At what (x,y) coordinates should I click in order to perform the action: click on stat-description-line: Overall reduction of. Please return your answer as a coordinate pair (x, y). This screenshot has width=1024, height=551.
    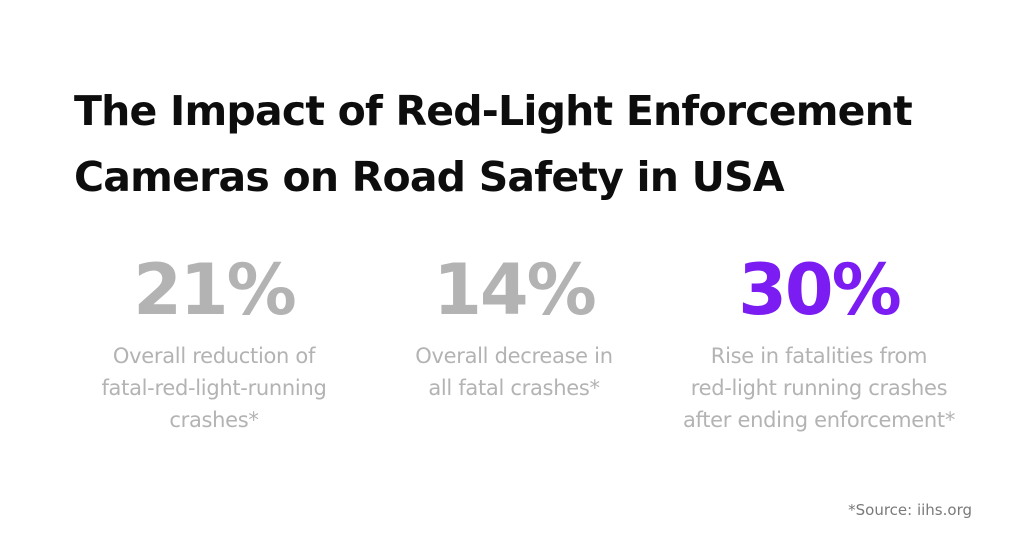
    Looking at the image, I should click on (214, 356).